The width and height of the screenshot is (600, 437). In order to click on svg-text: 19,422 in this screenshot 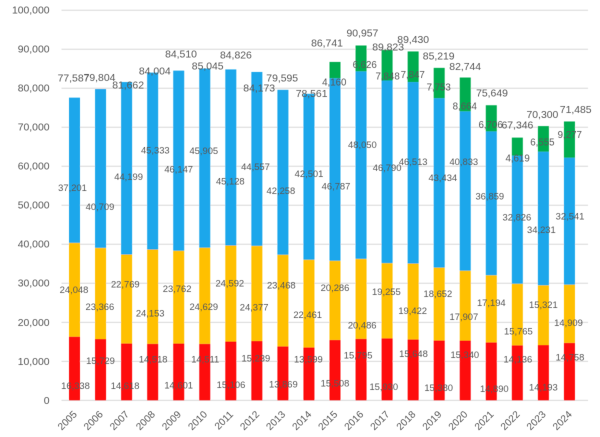, I will do `click(412, 310)`.